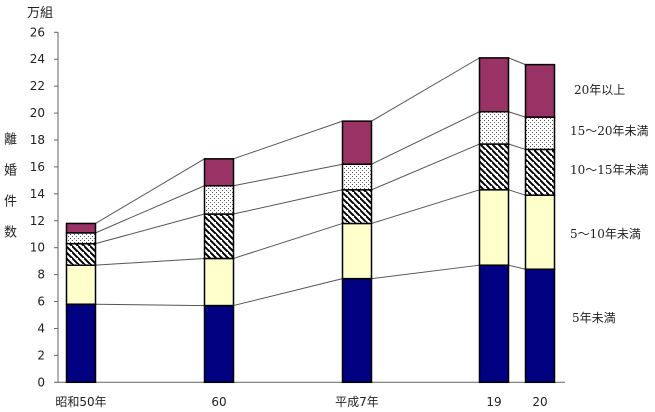  I want to click on legend-label: 5～10年未満, so click(605, 234).